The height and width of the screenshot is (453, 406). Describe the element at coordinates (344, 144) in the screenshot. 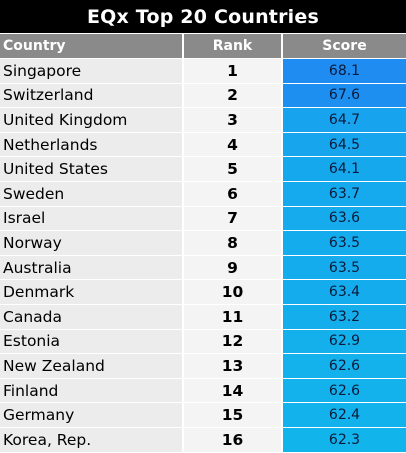

I see `score-cell: 64.5` at that location.